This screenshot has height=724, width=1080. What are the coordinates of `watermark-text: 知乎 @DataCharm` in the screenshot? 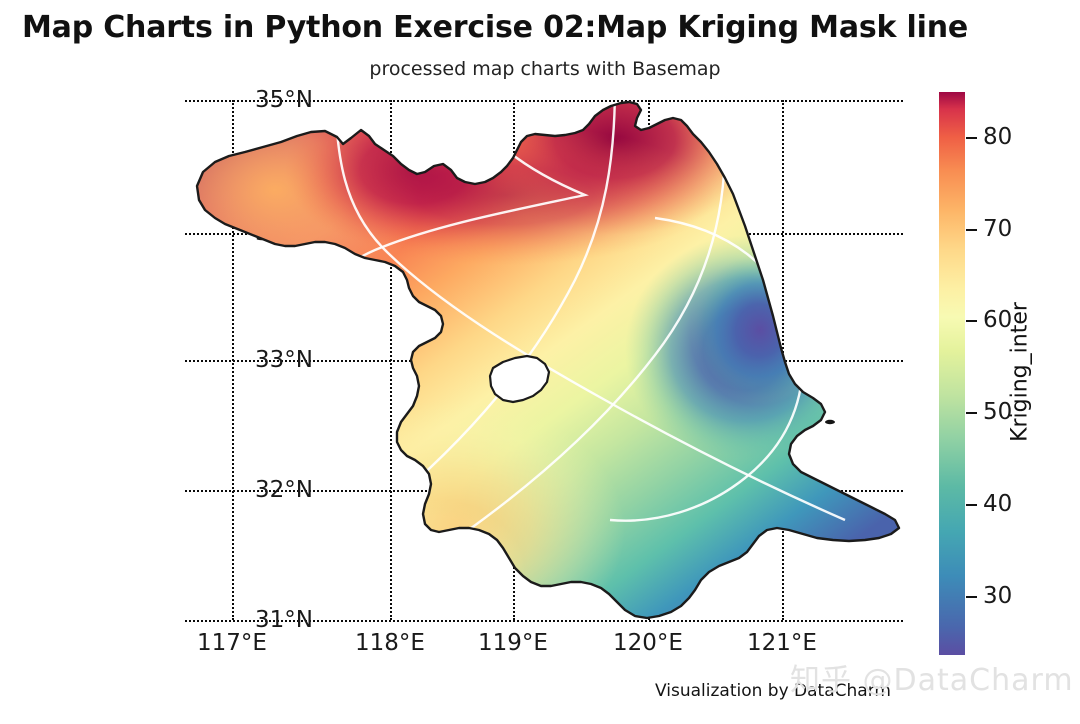 It's located at (932, 680).